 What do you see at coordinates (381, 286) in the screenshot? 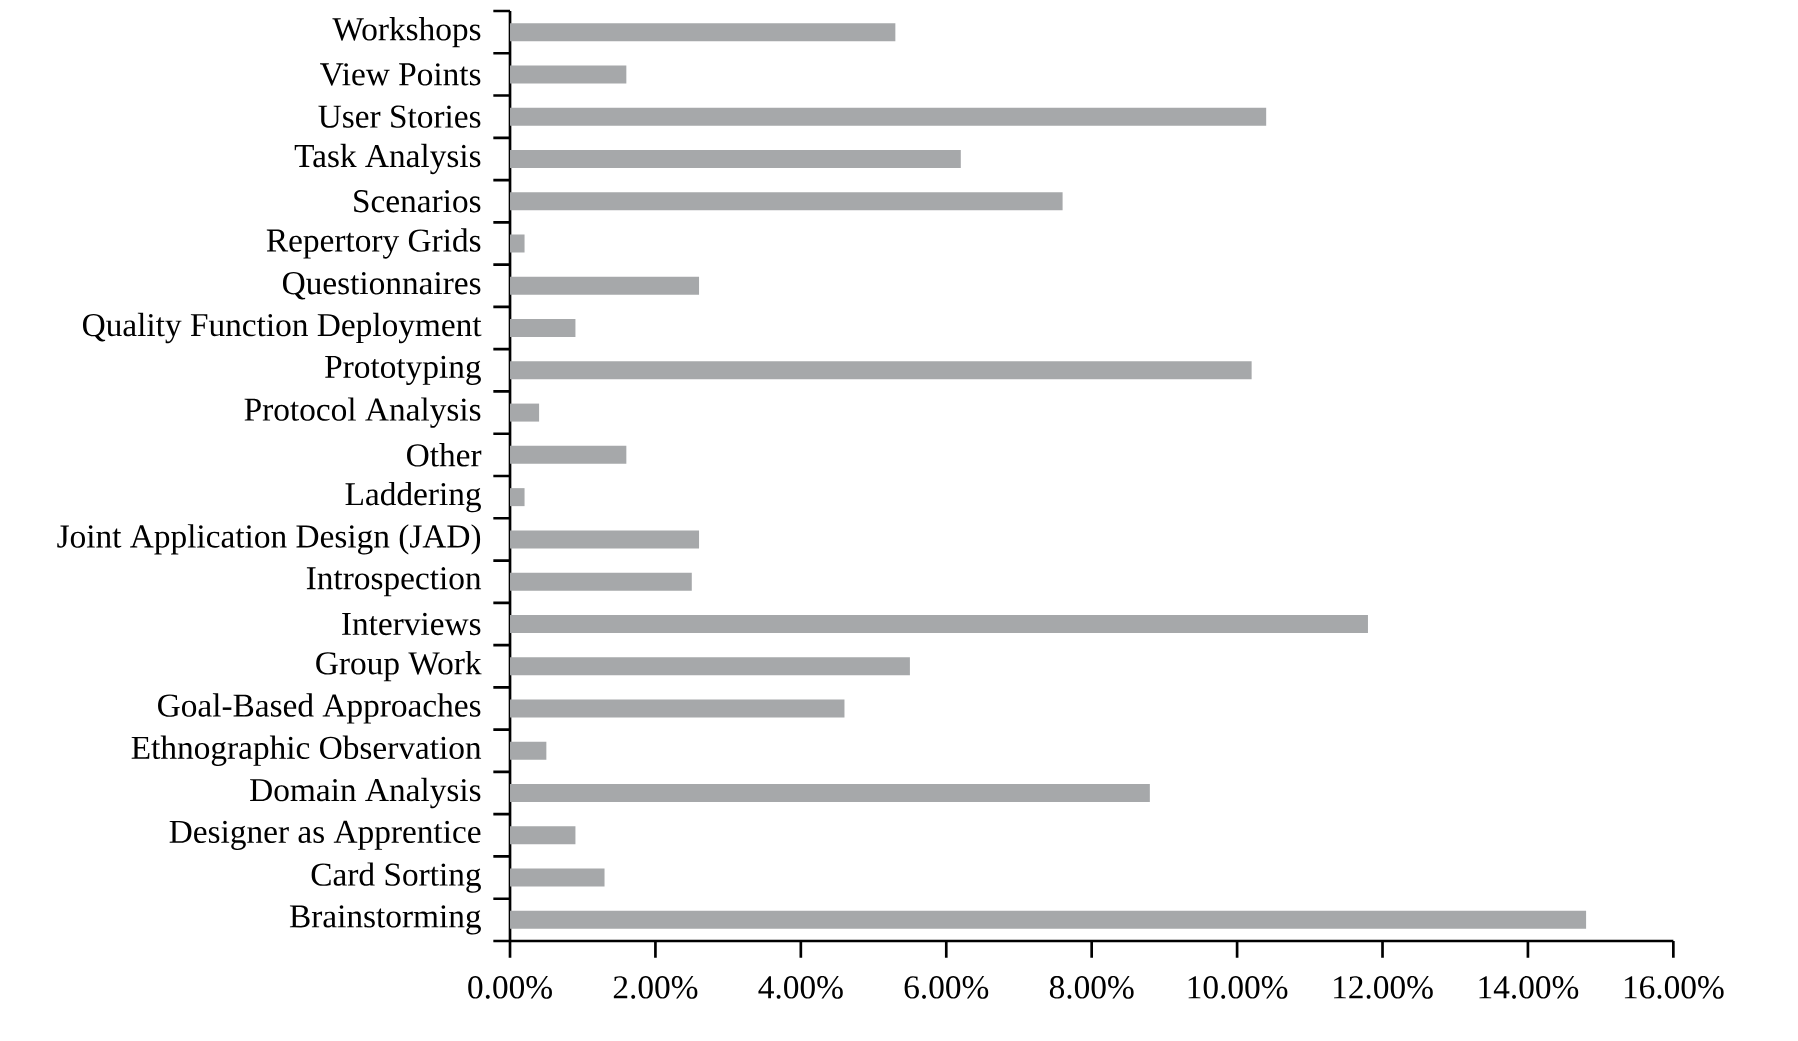
I see `y-tick-label: Questionnaires` at bounding box center [381, 286].